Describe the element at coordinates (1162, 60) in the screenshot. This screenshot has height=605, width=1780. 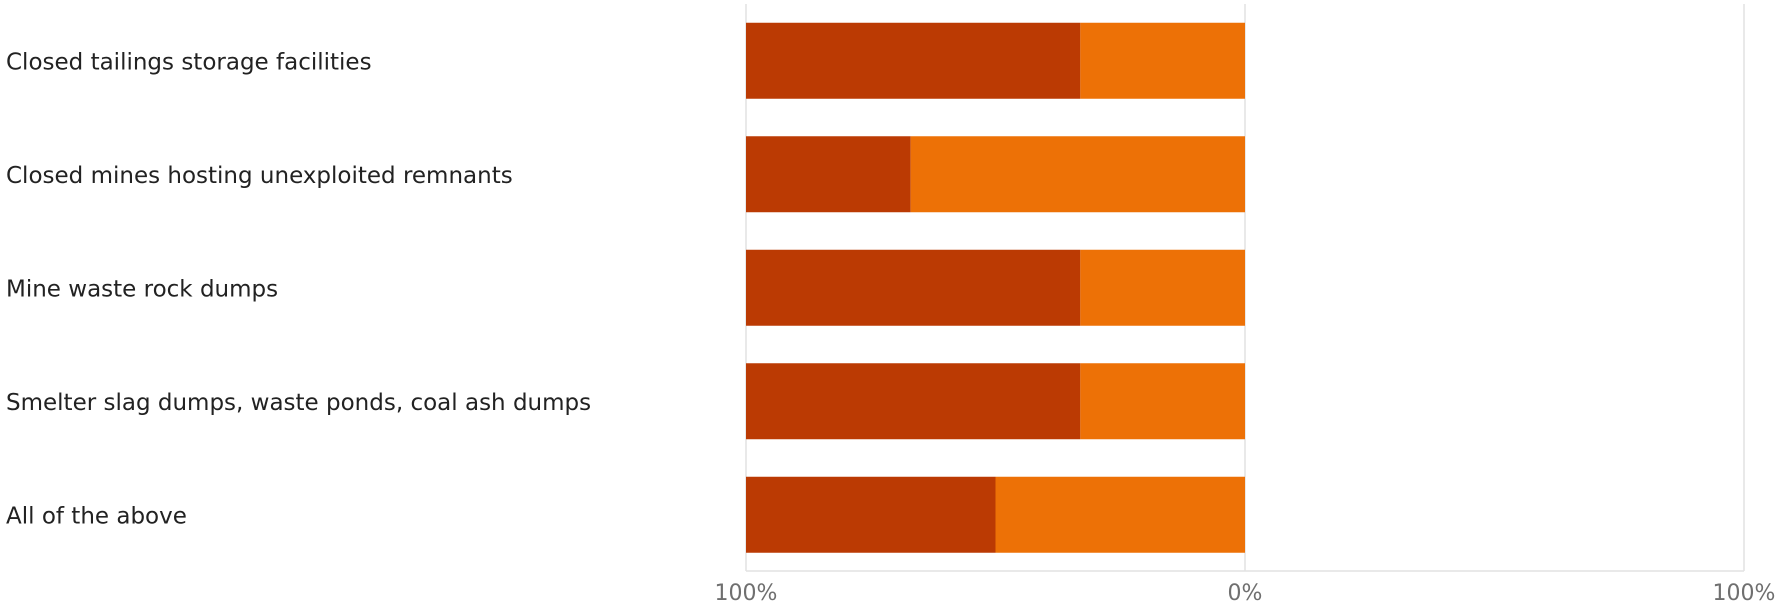
I see `bar-cat0-series1` at that location.